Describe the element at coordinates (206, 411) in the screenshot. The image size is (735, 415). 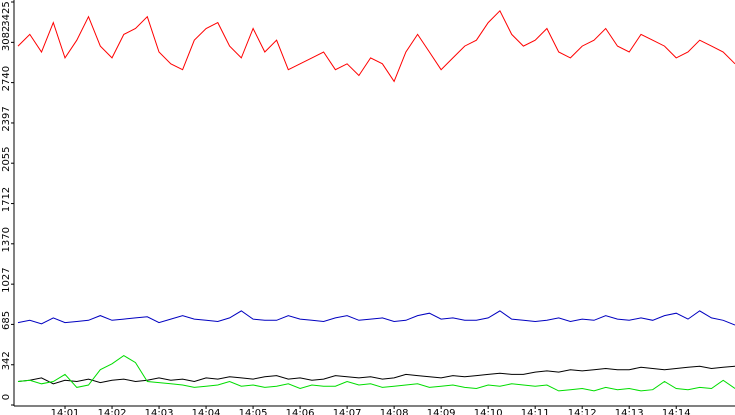
I see `x-tick-label: 14:04` at that location.